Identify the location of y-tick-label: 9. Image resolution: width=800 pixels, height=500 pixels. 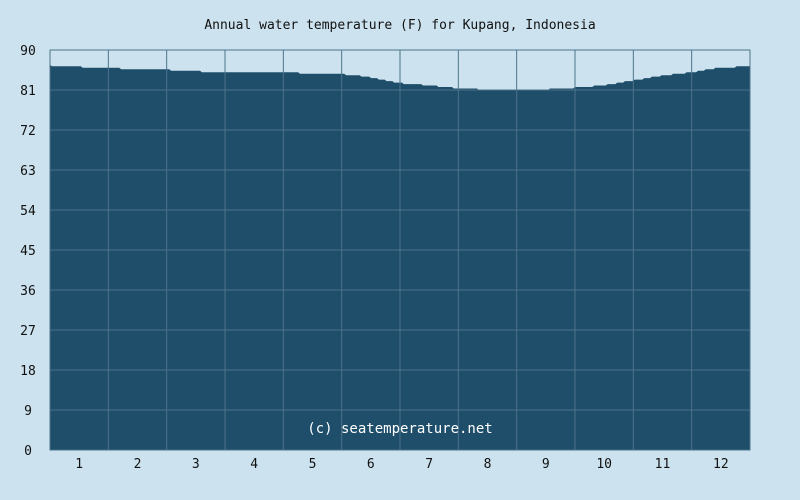
(28, 411).